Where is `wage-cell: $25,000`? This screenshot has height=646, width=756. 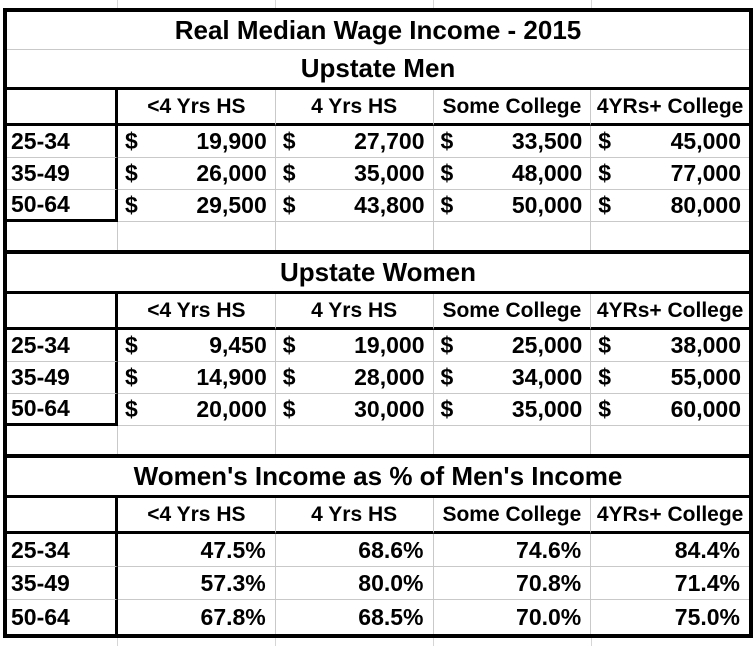
wage-cell: $25,000 is located at coordinates (512, 346).